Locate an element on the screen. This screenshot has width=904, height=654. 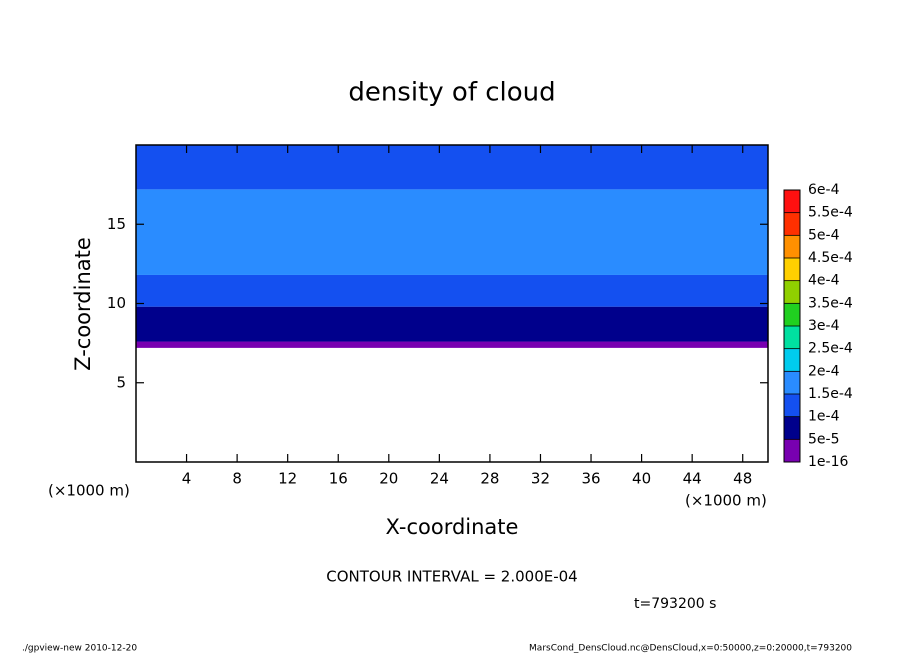
x-tick-label: 44 is located at coordinates (692, 479).